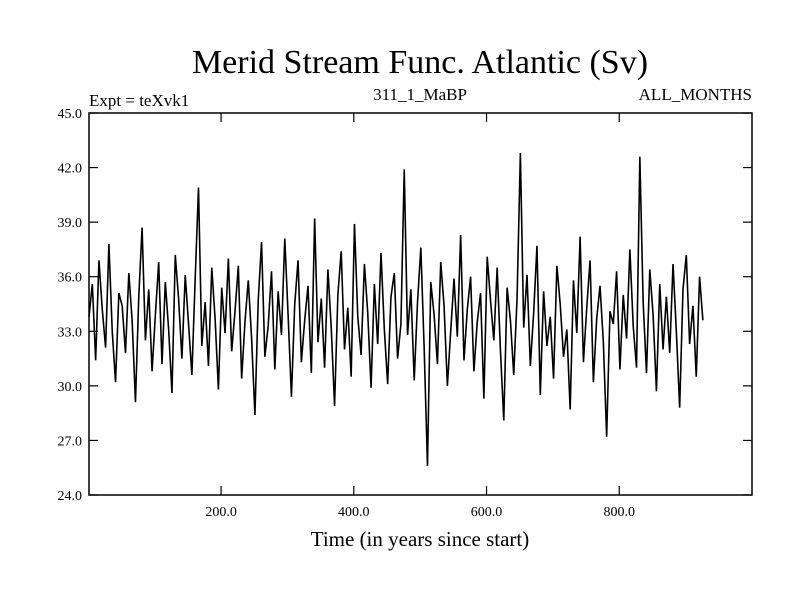  Describe the element at coordinates (70, 332) in the screenshot. I see `y-tick-label: 33.0` at that location.